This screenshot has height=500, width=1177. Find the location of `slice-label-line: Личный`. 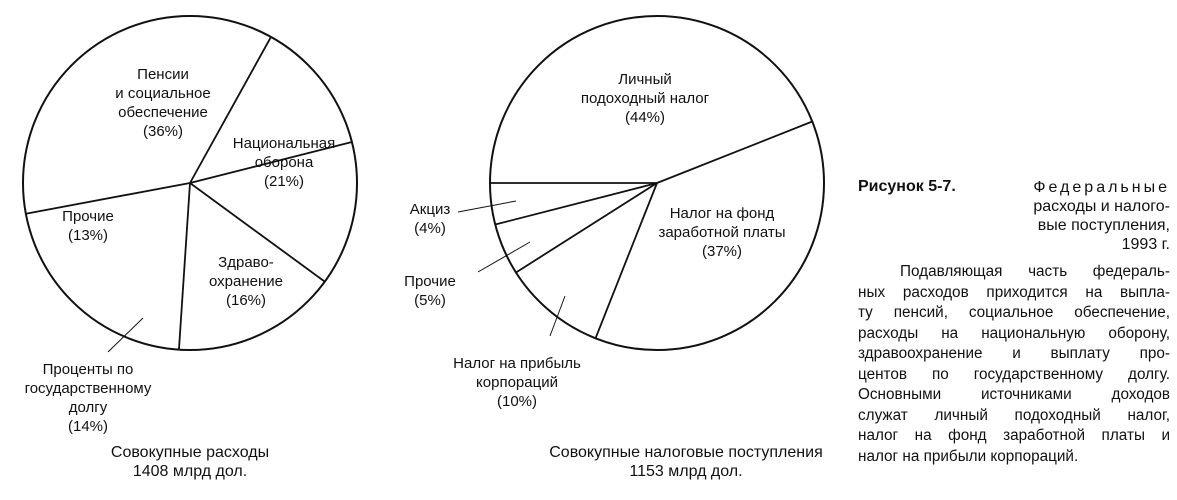

slice-label-line: Личный is located at coordinates (644, 79).